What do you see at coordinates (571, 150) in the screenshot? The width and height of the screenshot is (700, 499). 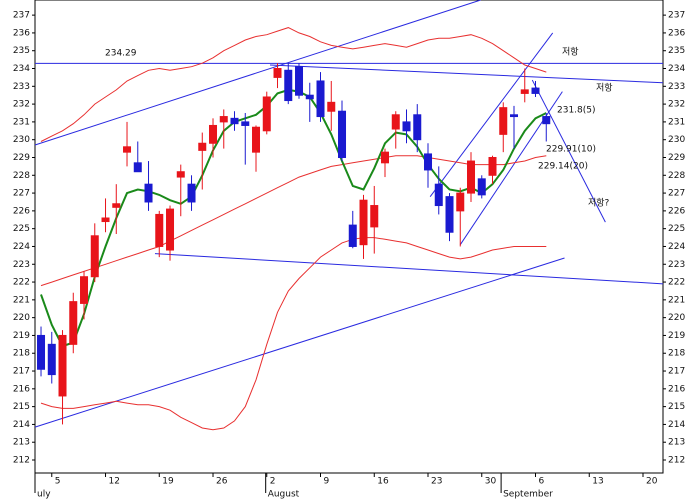 I see `annotation: 229.91(10)` at bounding box center [571, 150].